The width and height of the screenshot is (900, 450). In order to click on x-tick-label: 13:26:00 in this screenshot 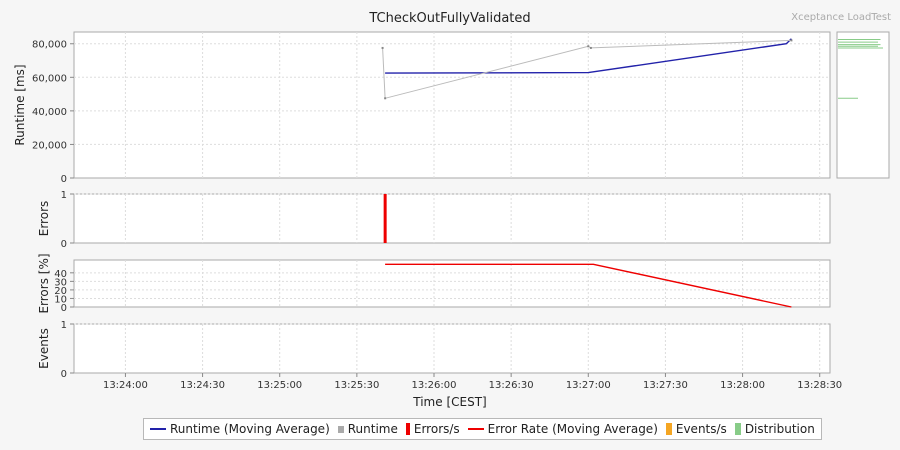, I will do `click(434, 385)`.